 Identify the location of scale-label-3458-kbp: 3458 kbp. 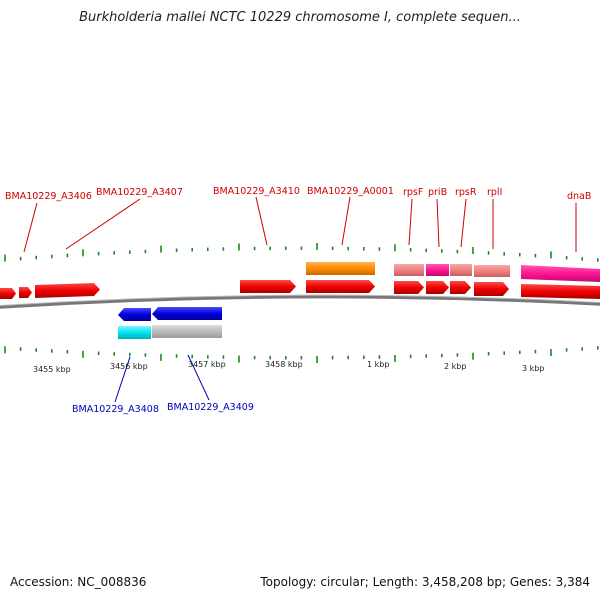
(284, 364).